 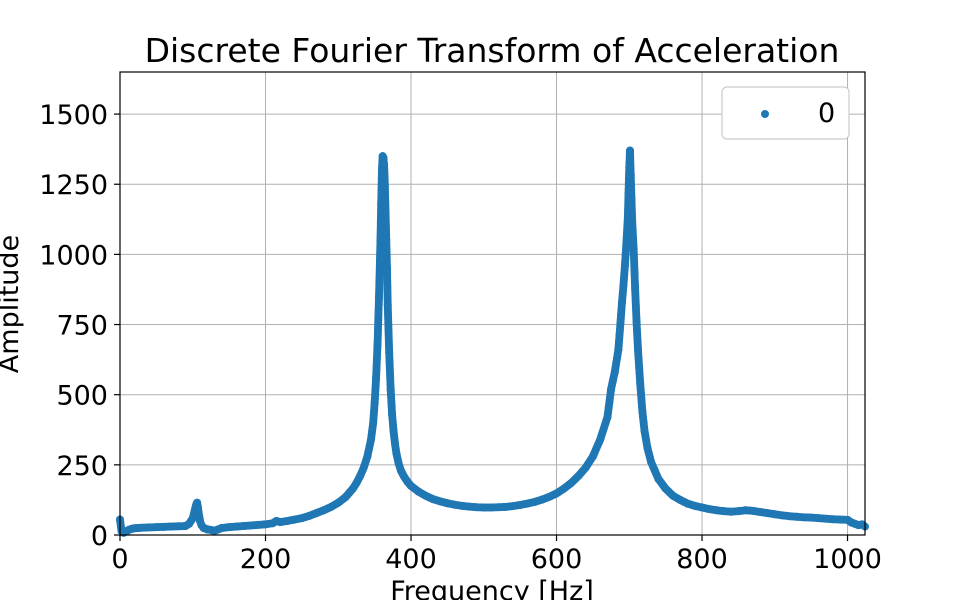 I want to click on y-tick-label: 1250, so click(x=73, y=185).